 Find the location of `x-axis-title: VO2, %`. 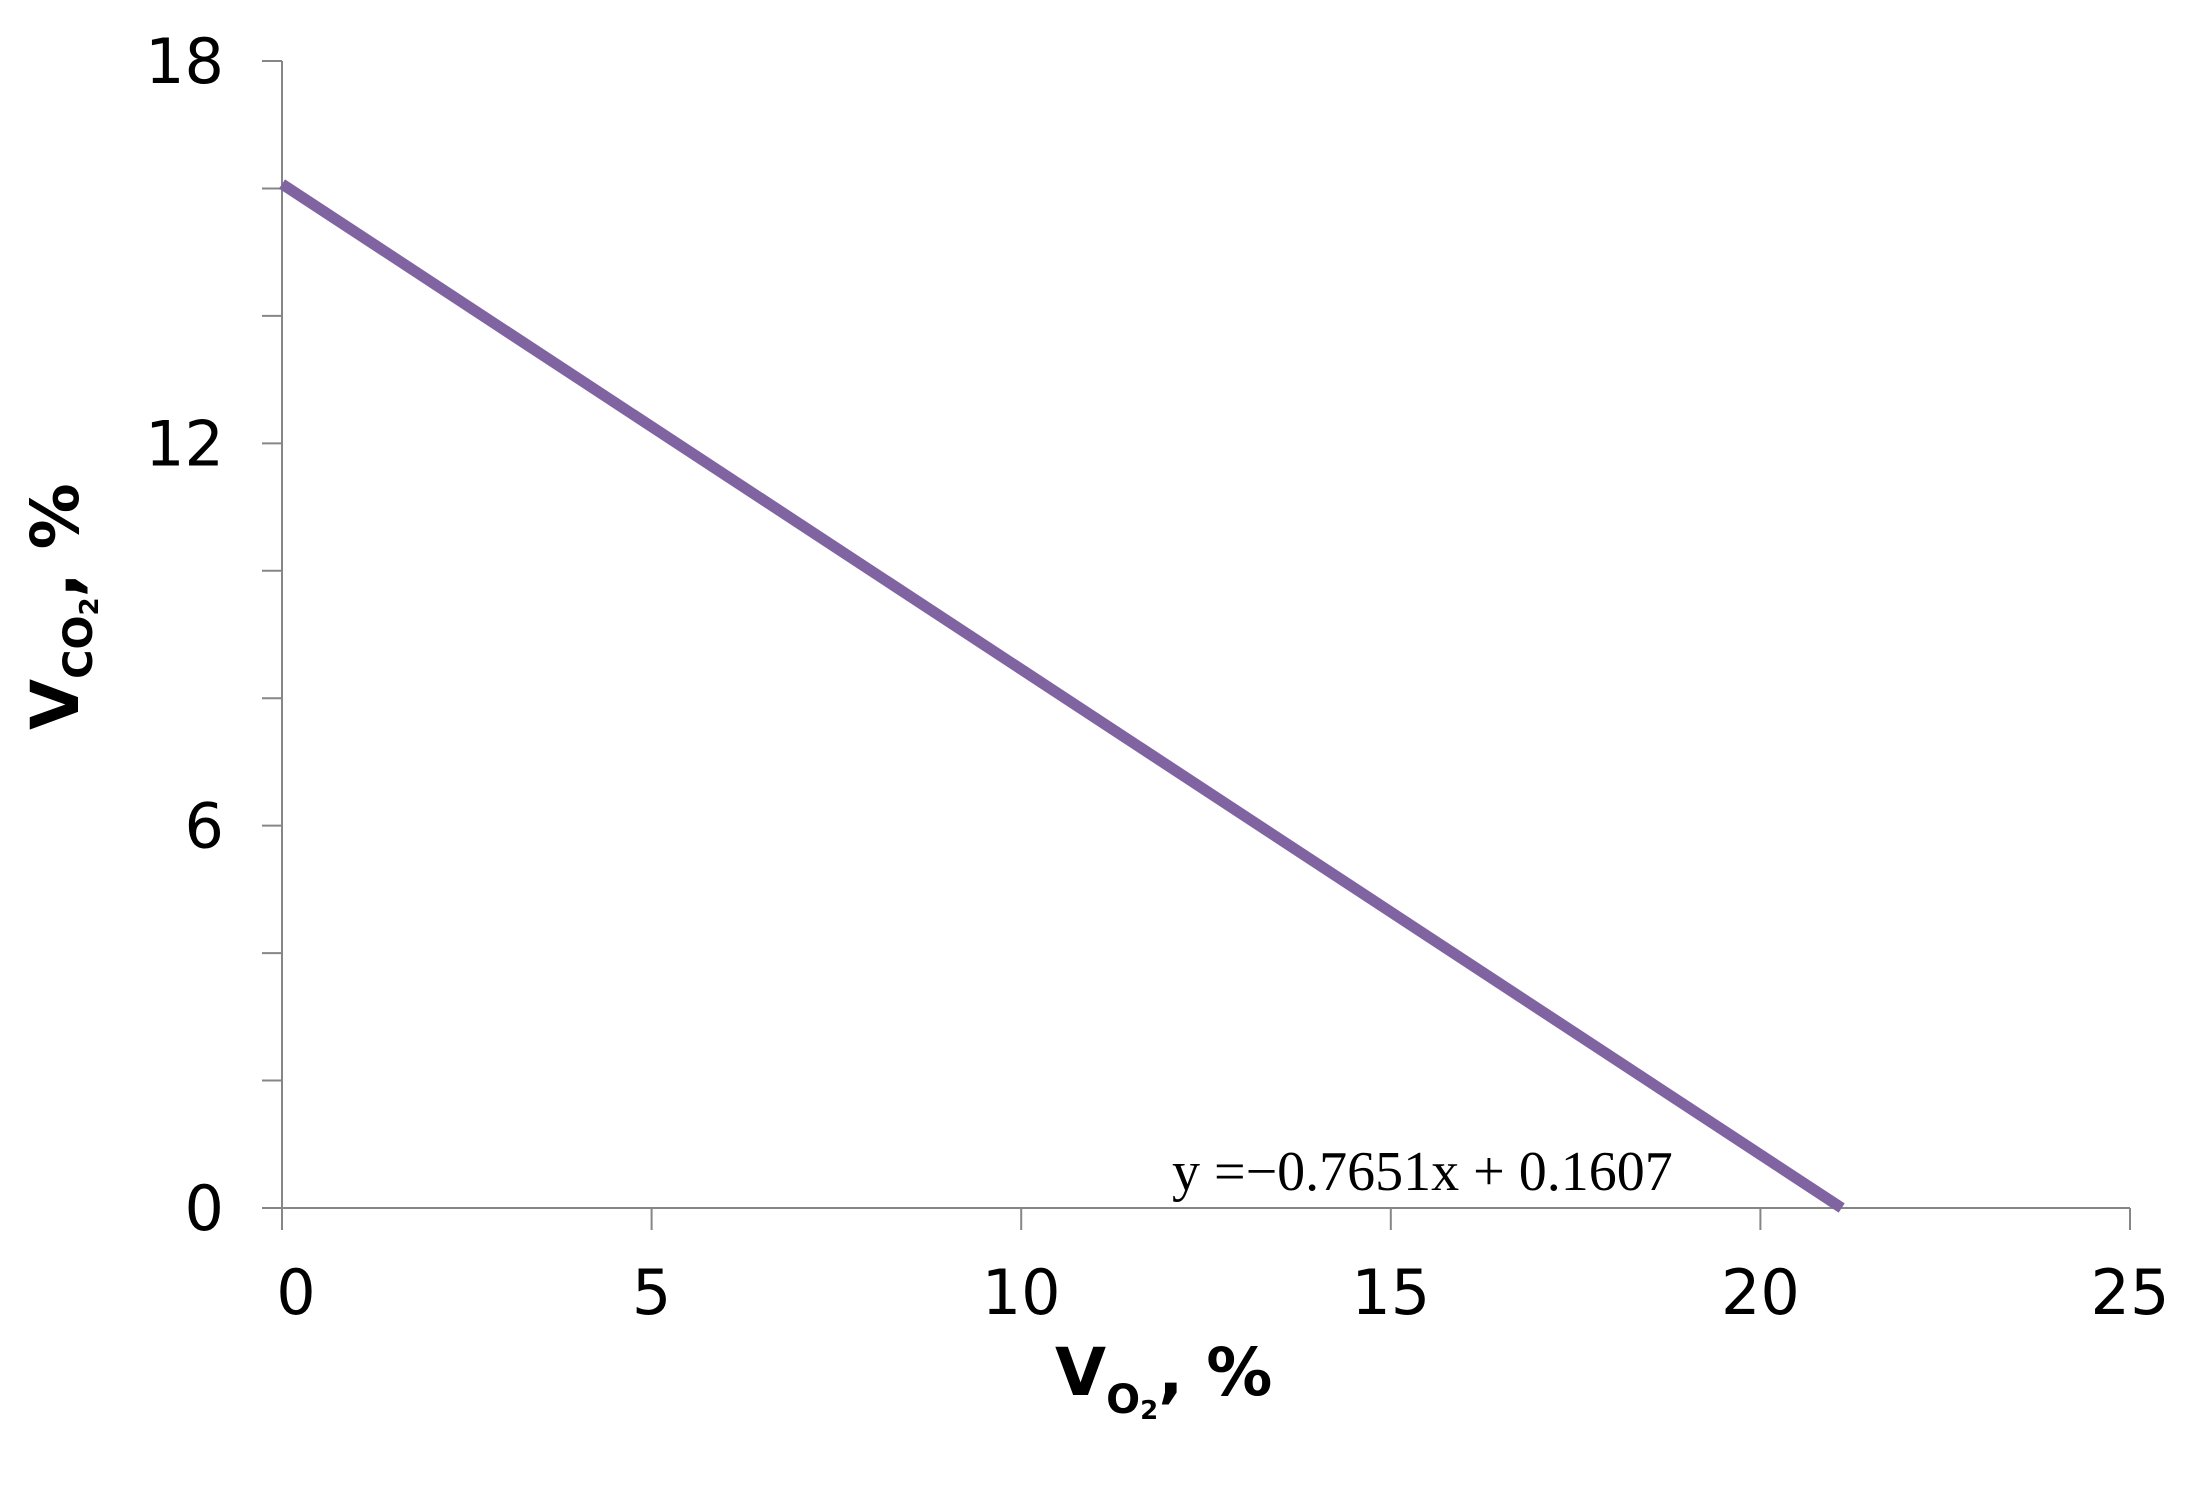

x-axis-title: VO2, % is located at coordinates (1163, 1380).